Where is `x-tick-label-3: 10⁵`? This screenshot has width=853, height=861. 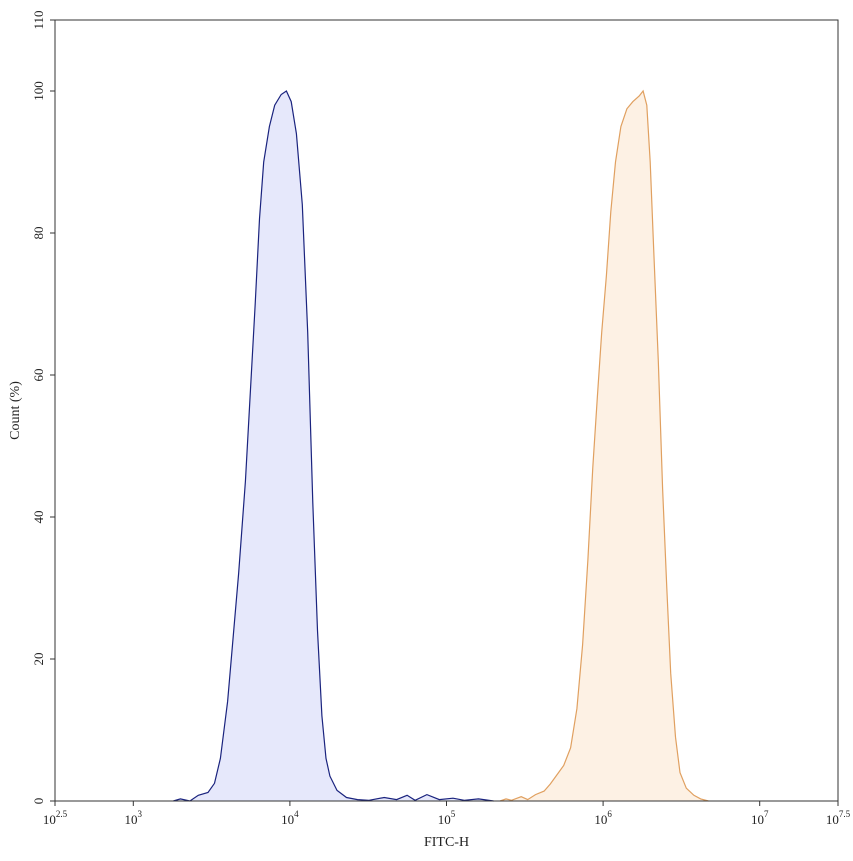 x-tick-label-3: 10⁵ is located at coordinates (447, 818).